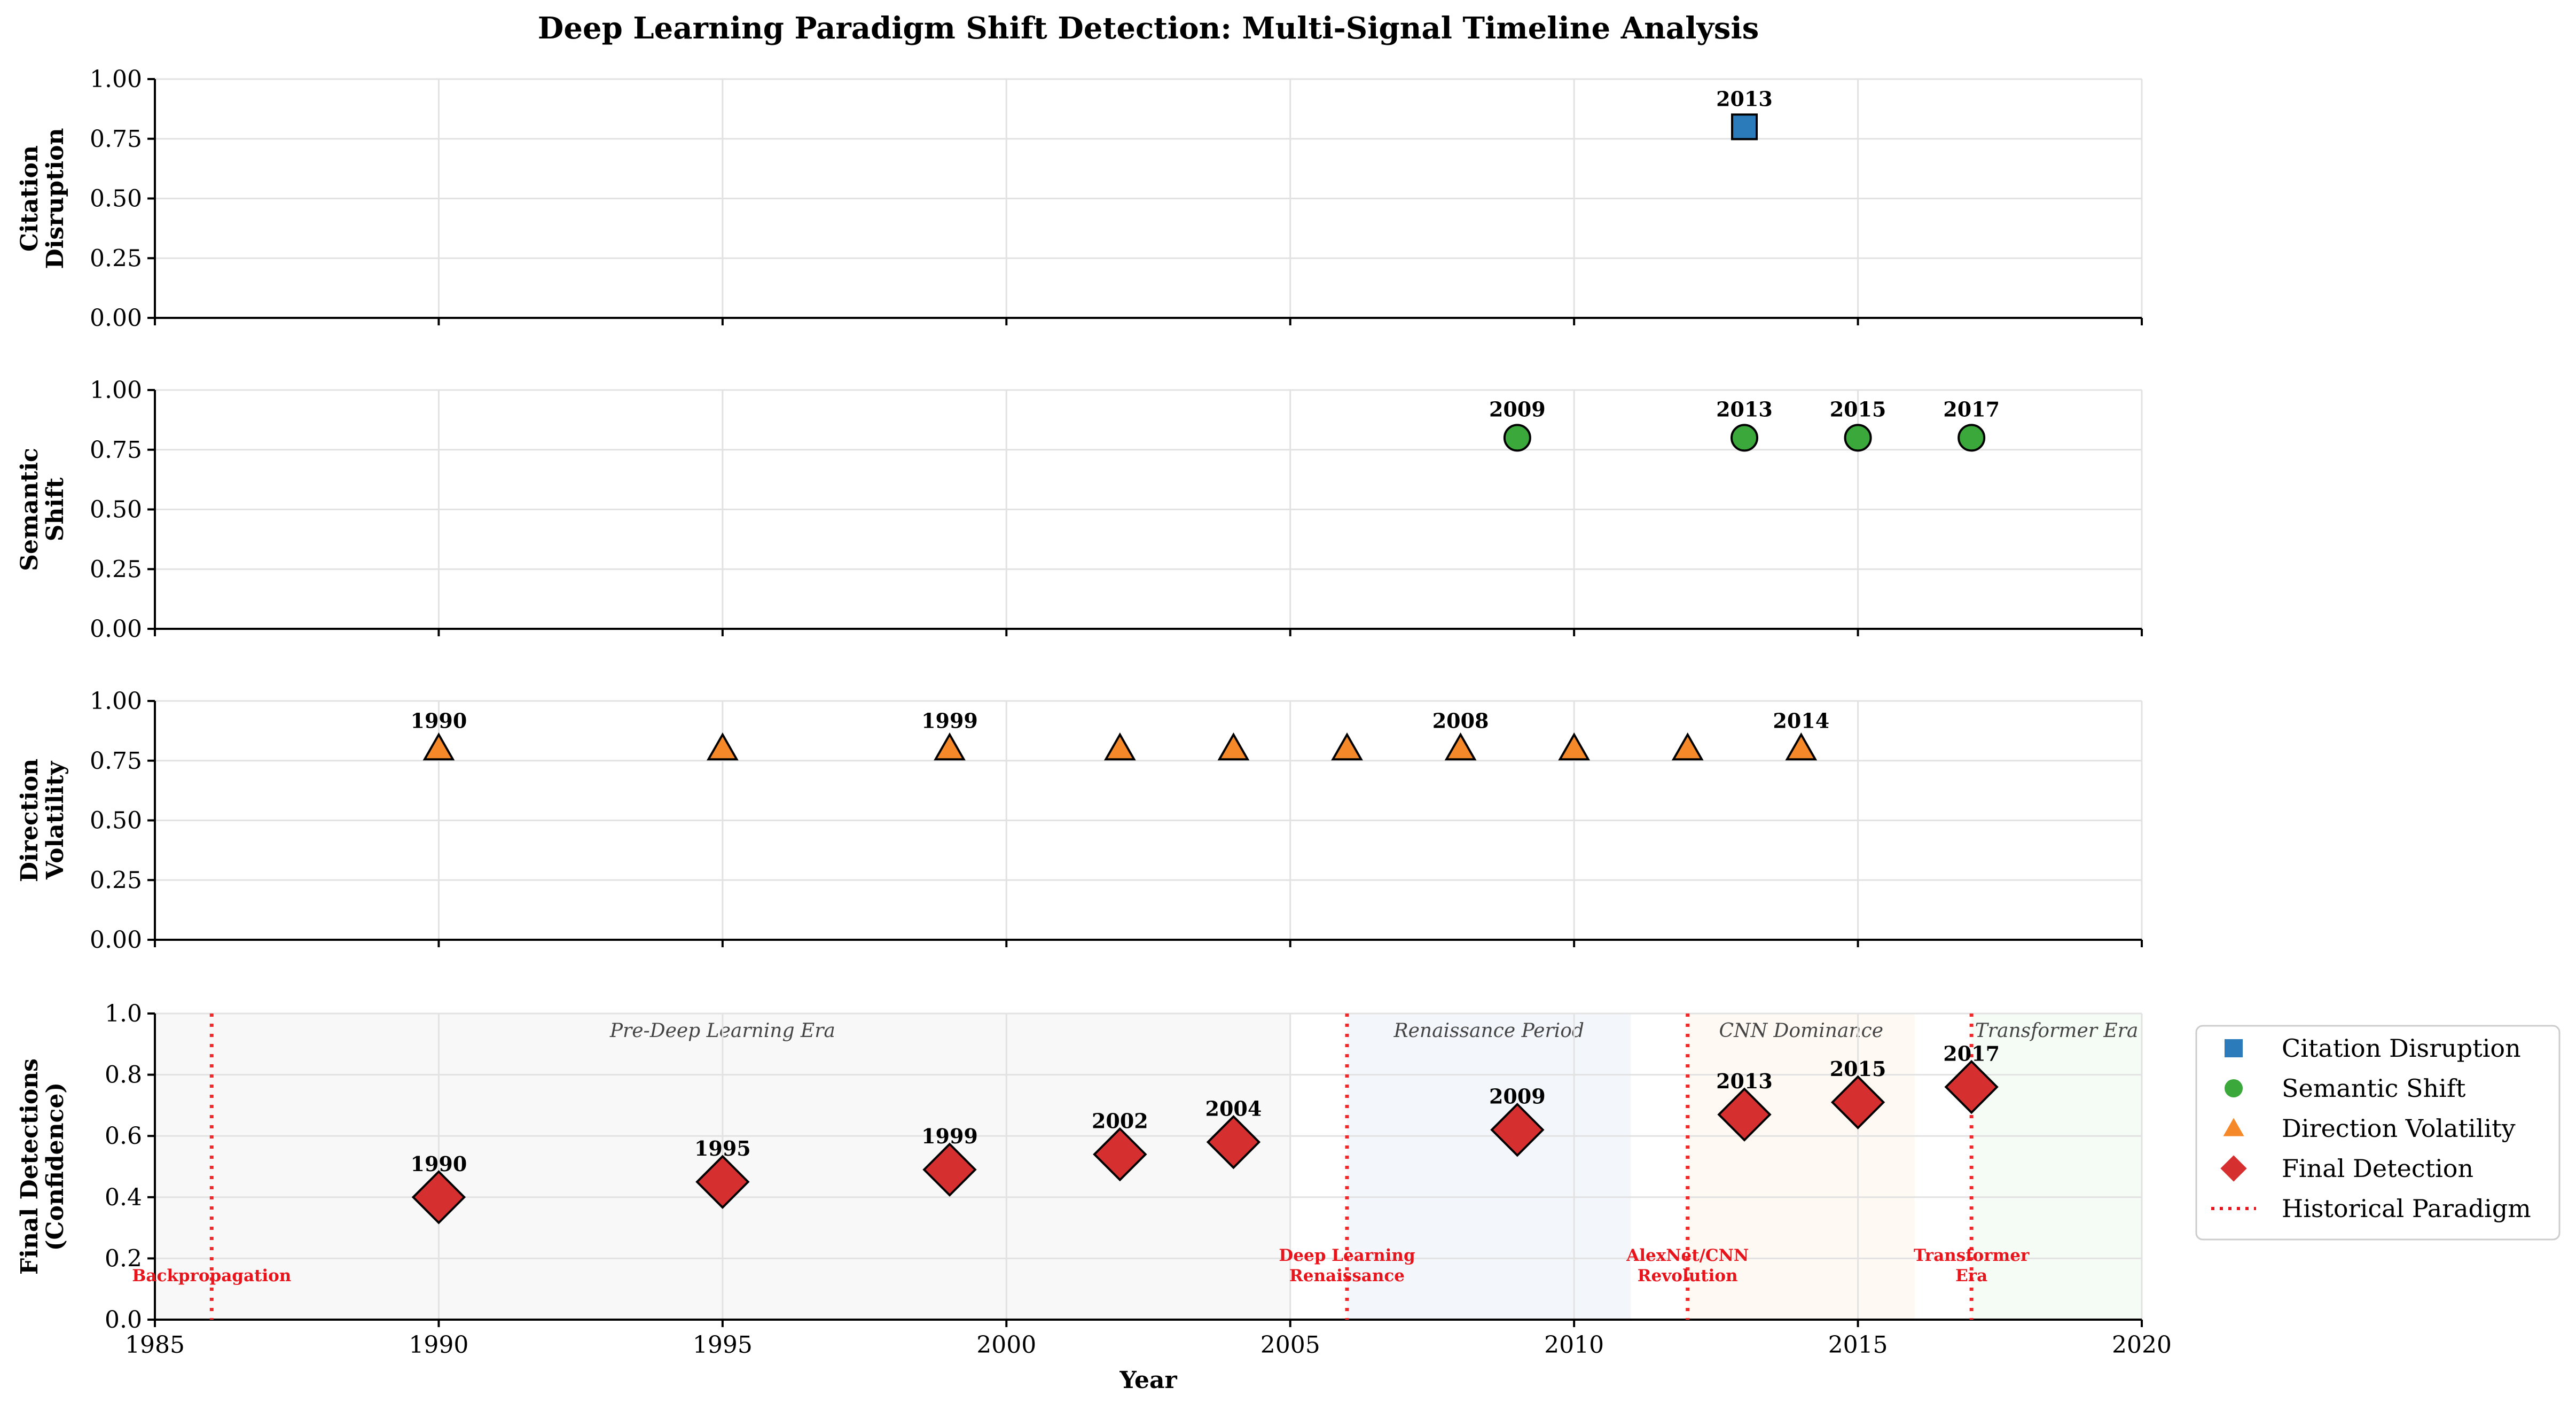 The height and width of the screenshot is (1411, 2576). What do you see at coordinates (1801, 1031) in the screenshot?
I see `era-label-2: CNN Dominance` at bounding box center [1801, 1031].